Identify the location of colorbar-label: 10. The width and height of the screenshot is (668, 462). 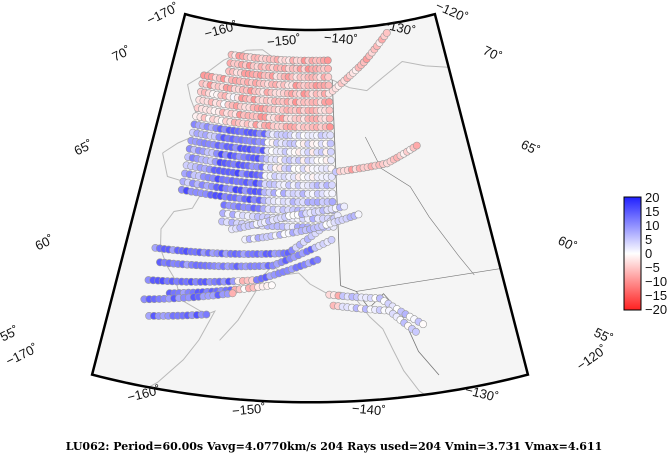
(652, 225).